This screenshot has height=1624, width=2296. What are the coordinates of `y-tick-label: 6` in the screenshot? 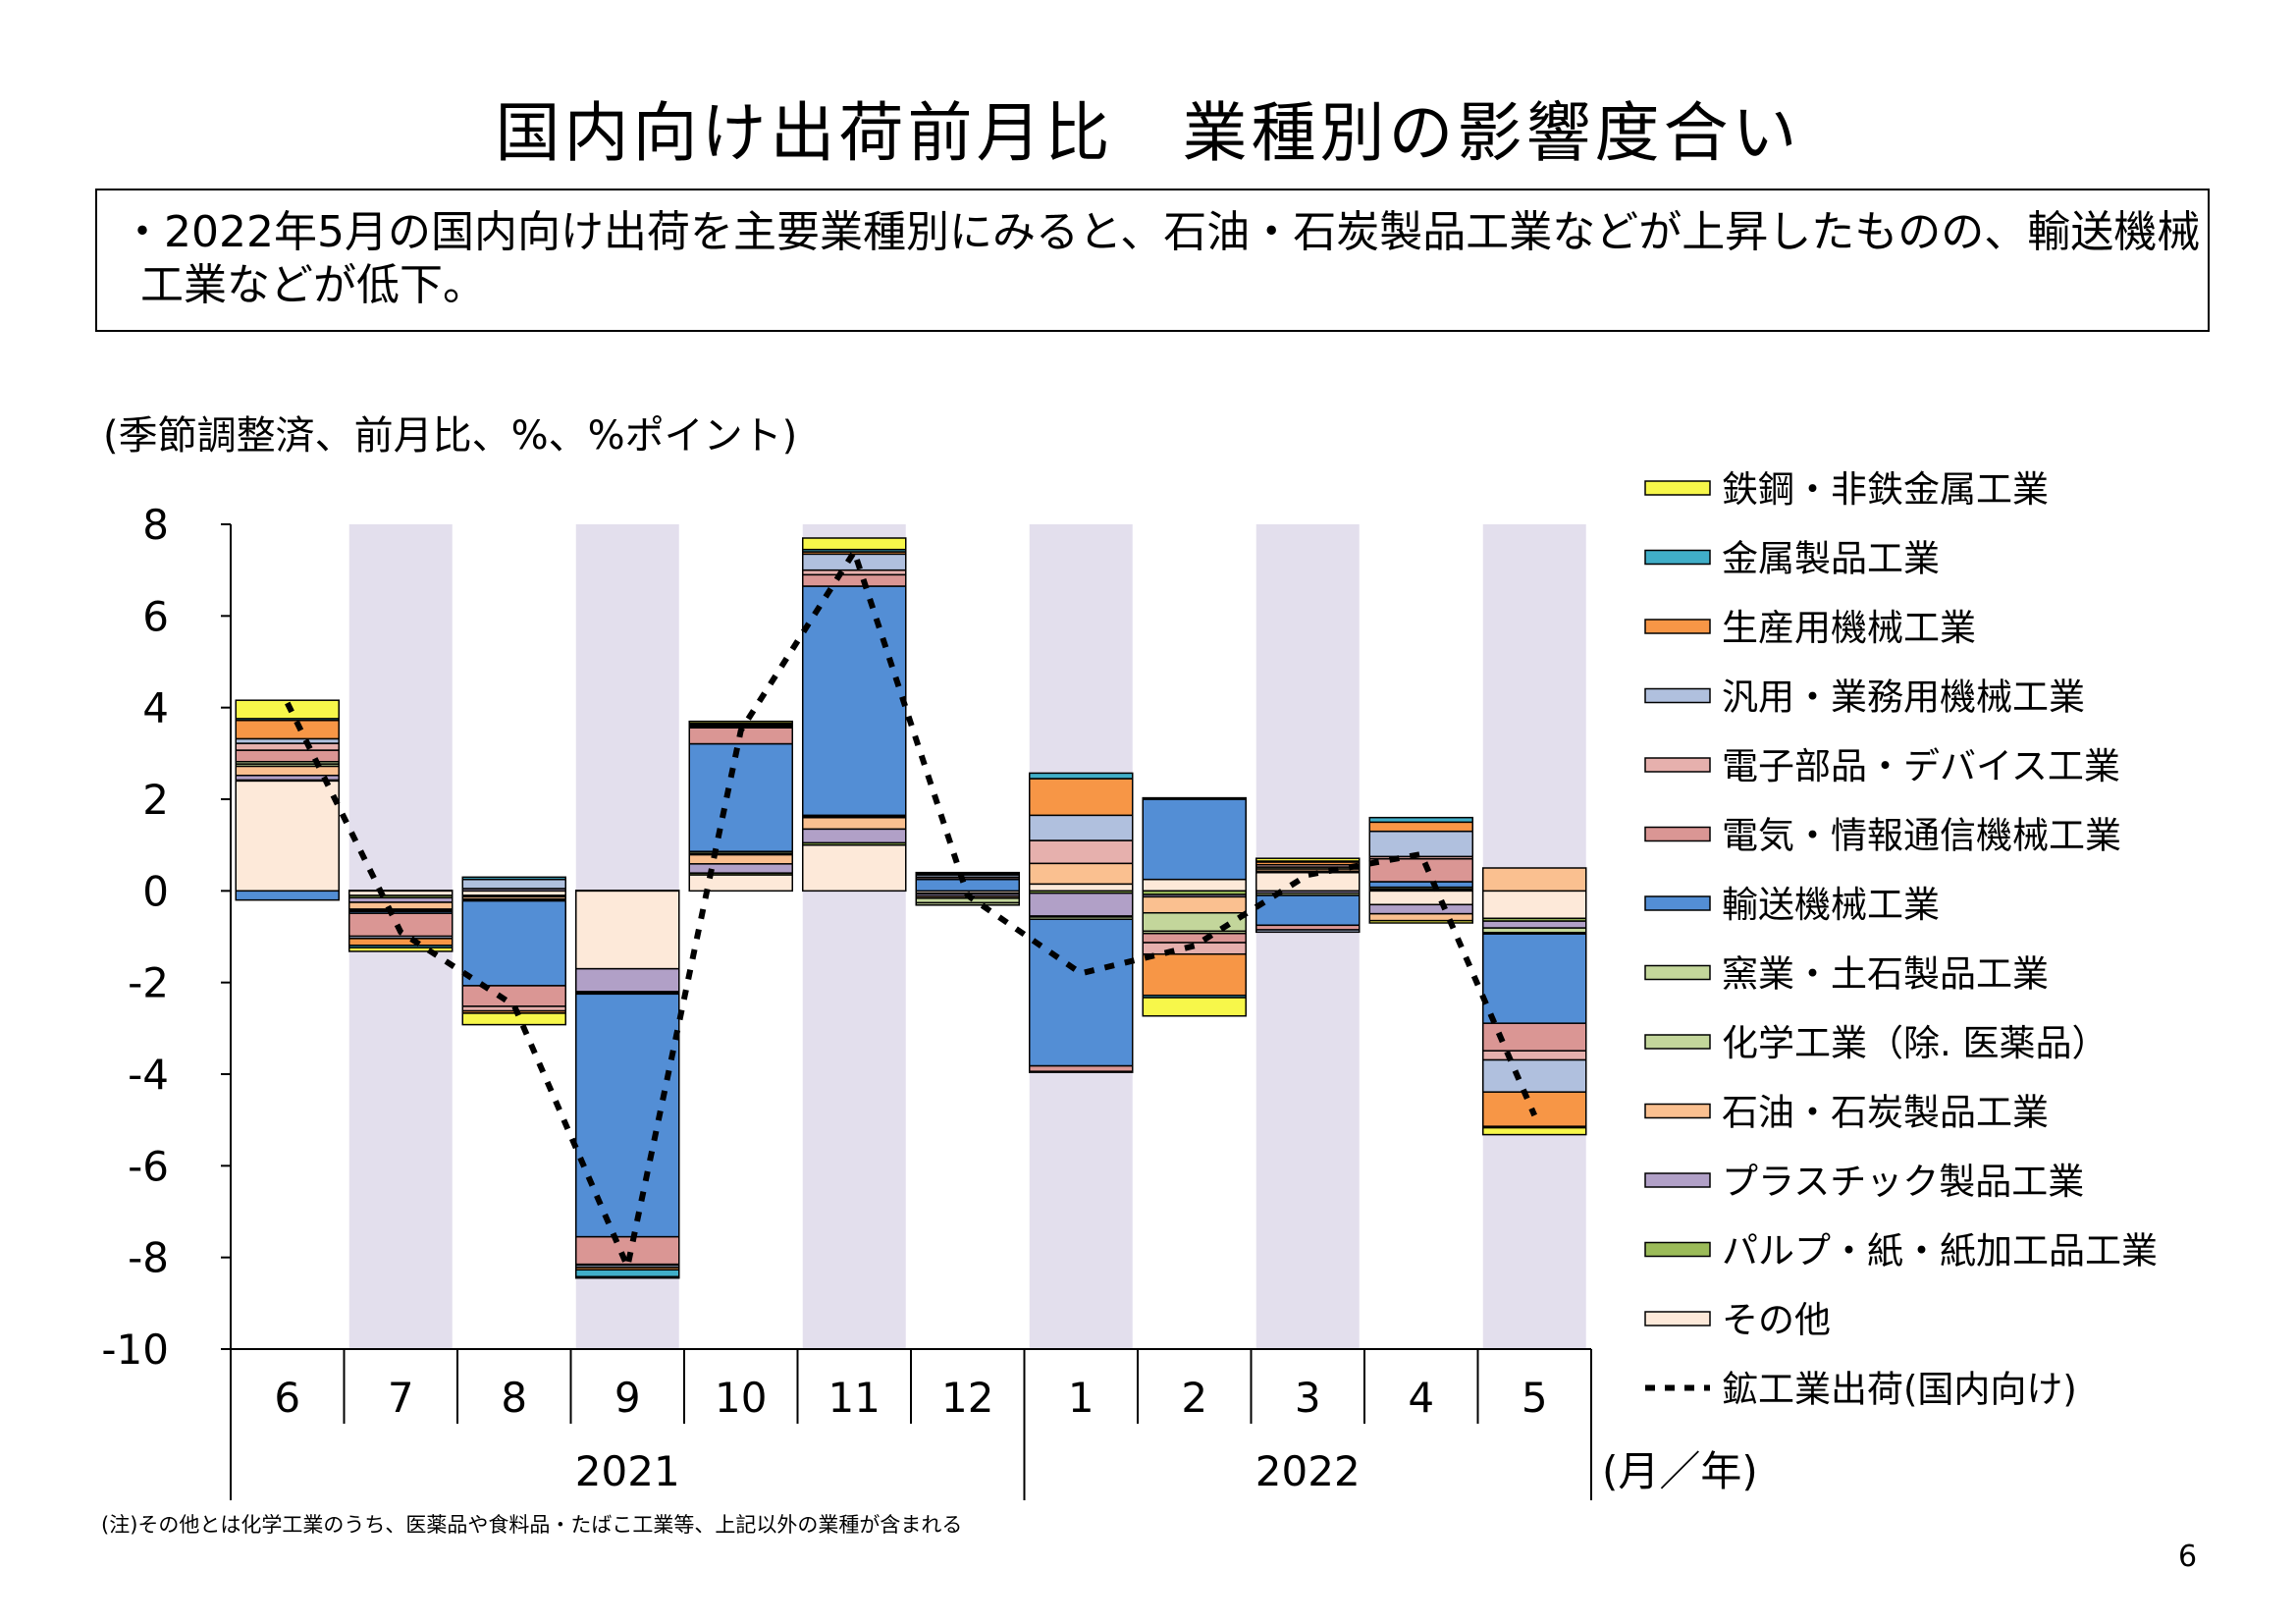 It's located at (155, 616).